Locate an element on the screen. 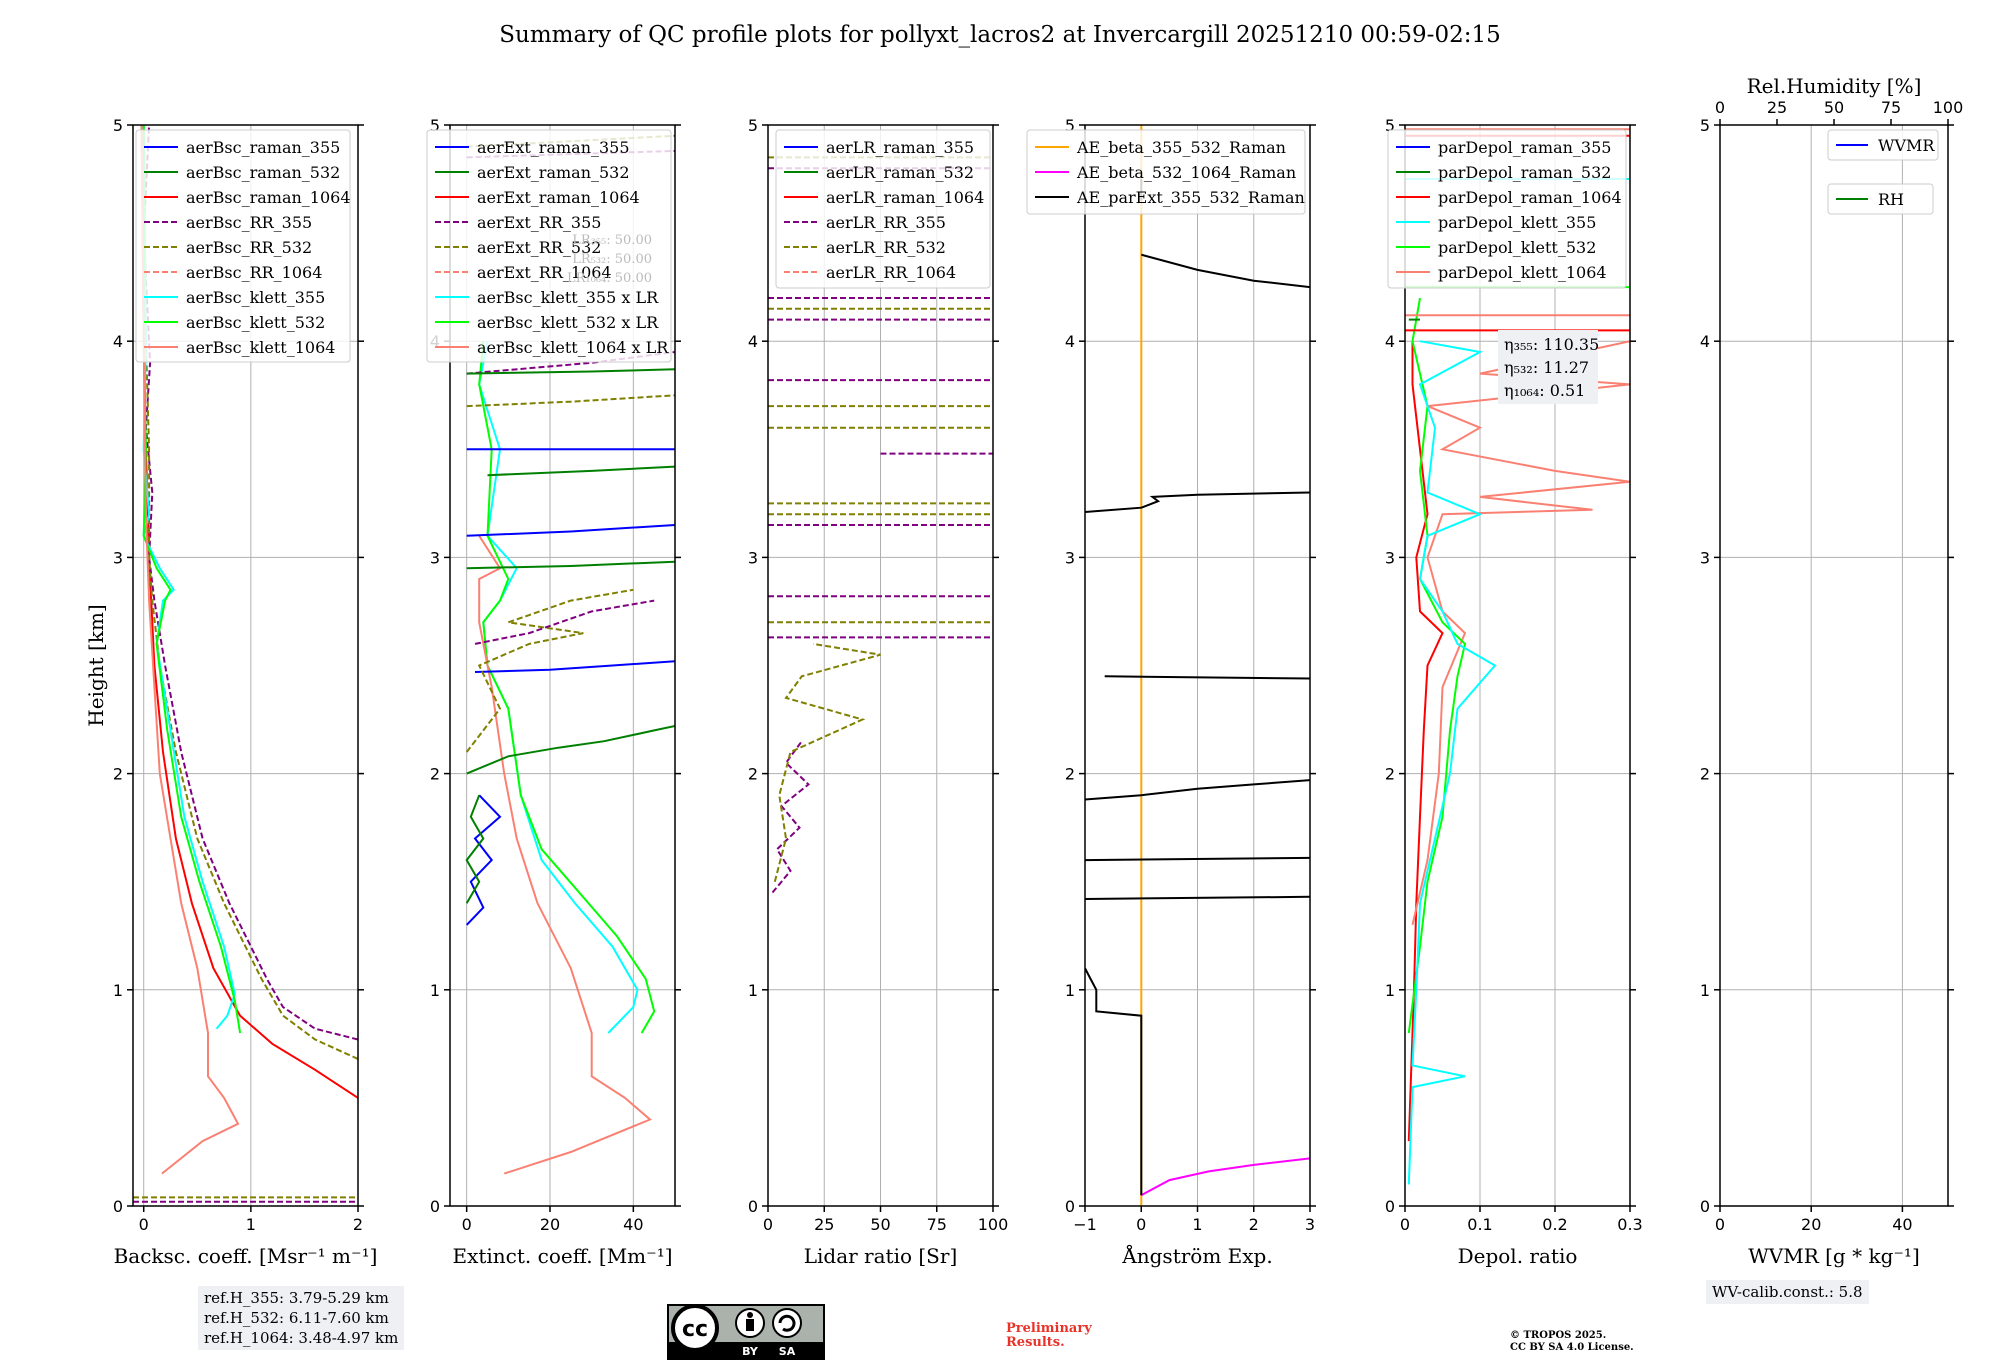 This screenshot has width=2000, height=1360. legend-label: WVMR is located at coordinates (1906, 145).